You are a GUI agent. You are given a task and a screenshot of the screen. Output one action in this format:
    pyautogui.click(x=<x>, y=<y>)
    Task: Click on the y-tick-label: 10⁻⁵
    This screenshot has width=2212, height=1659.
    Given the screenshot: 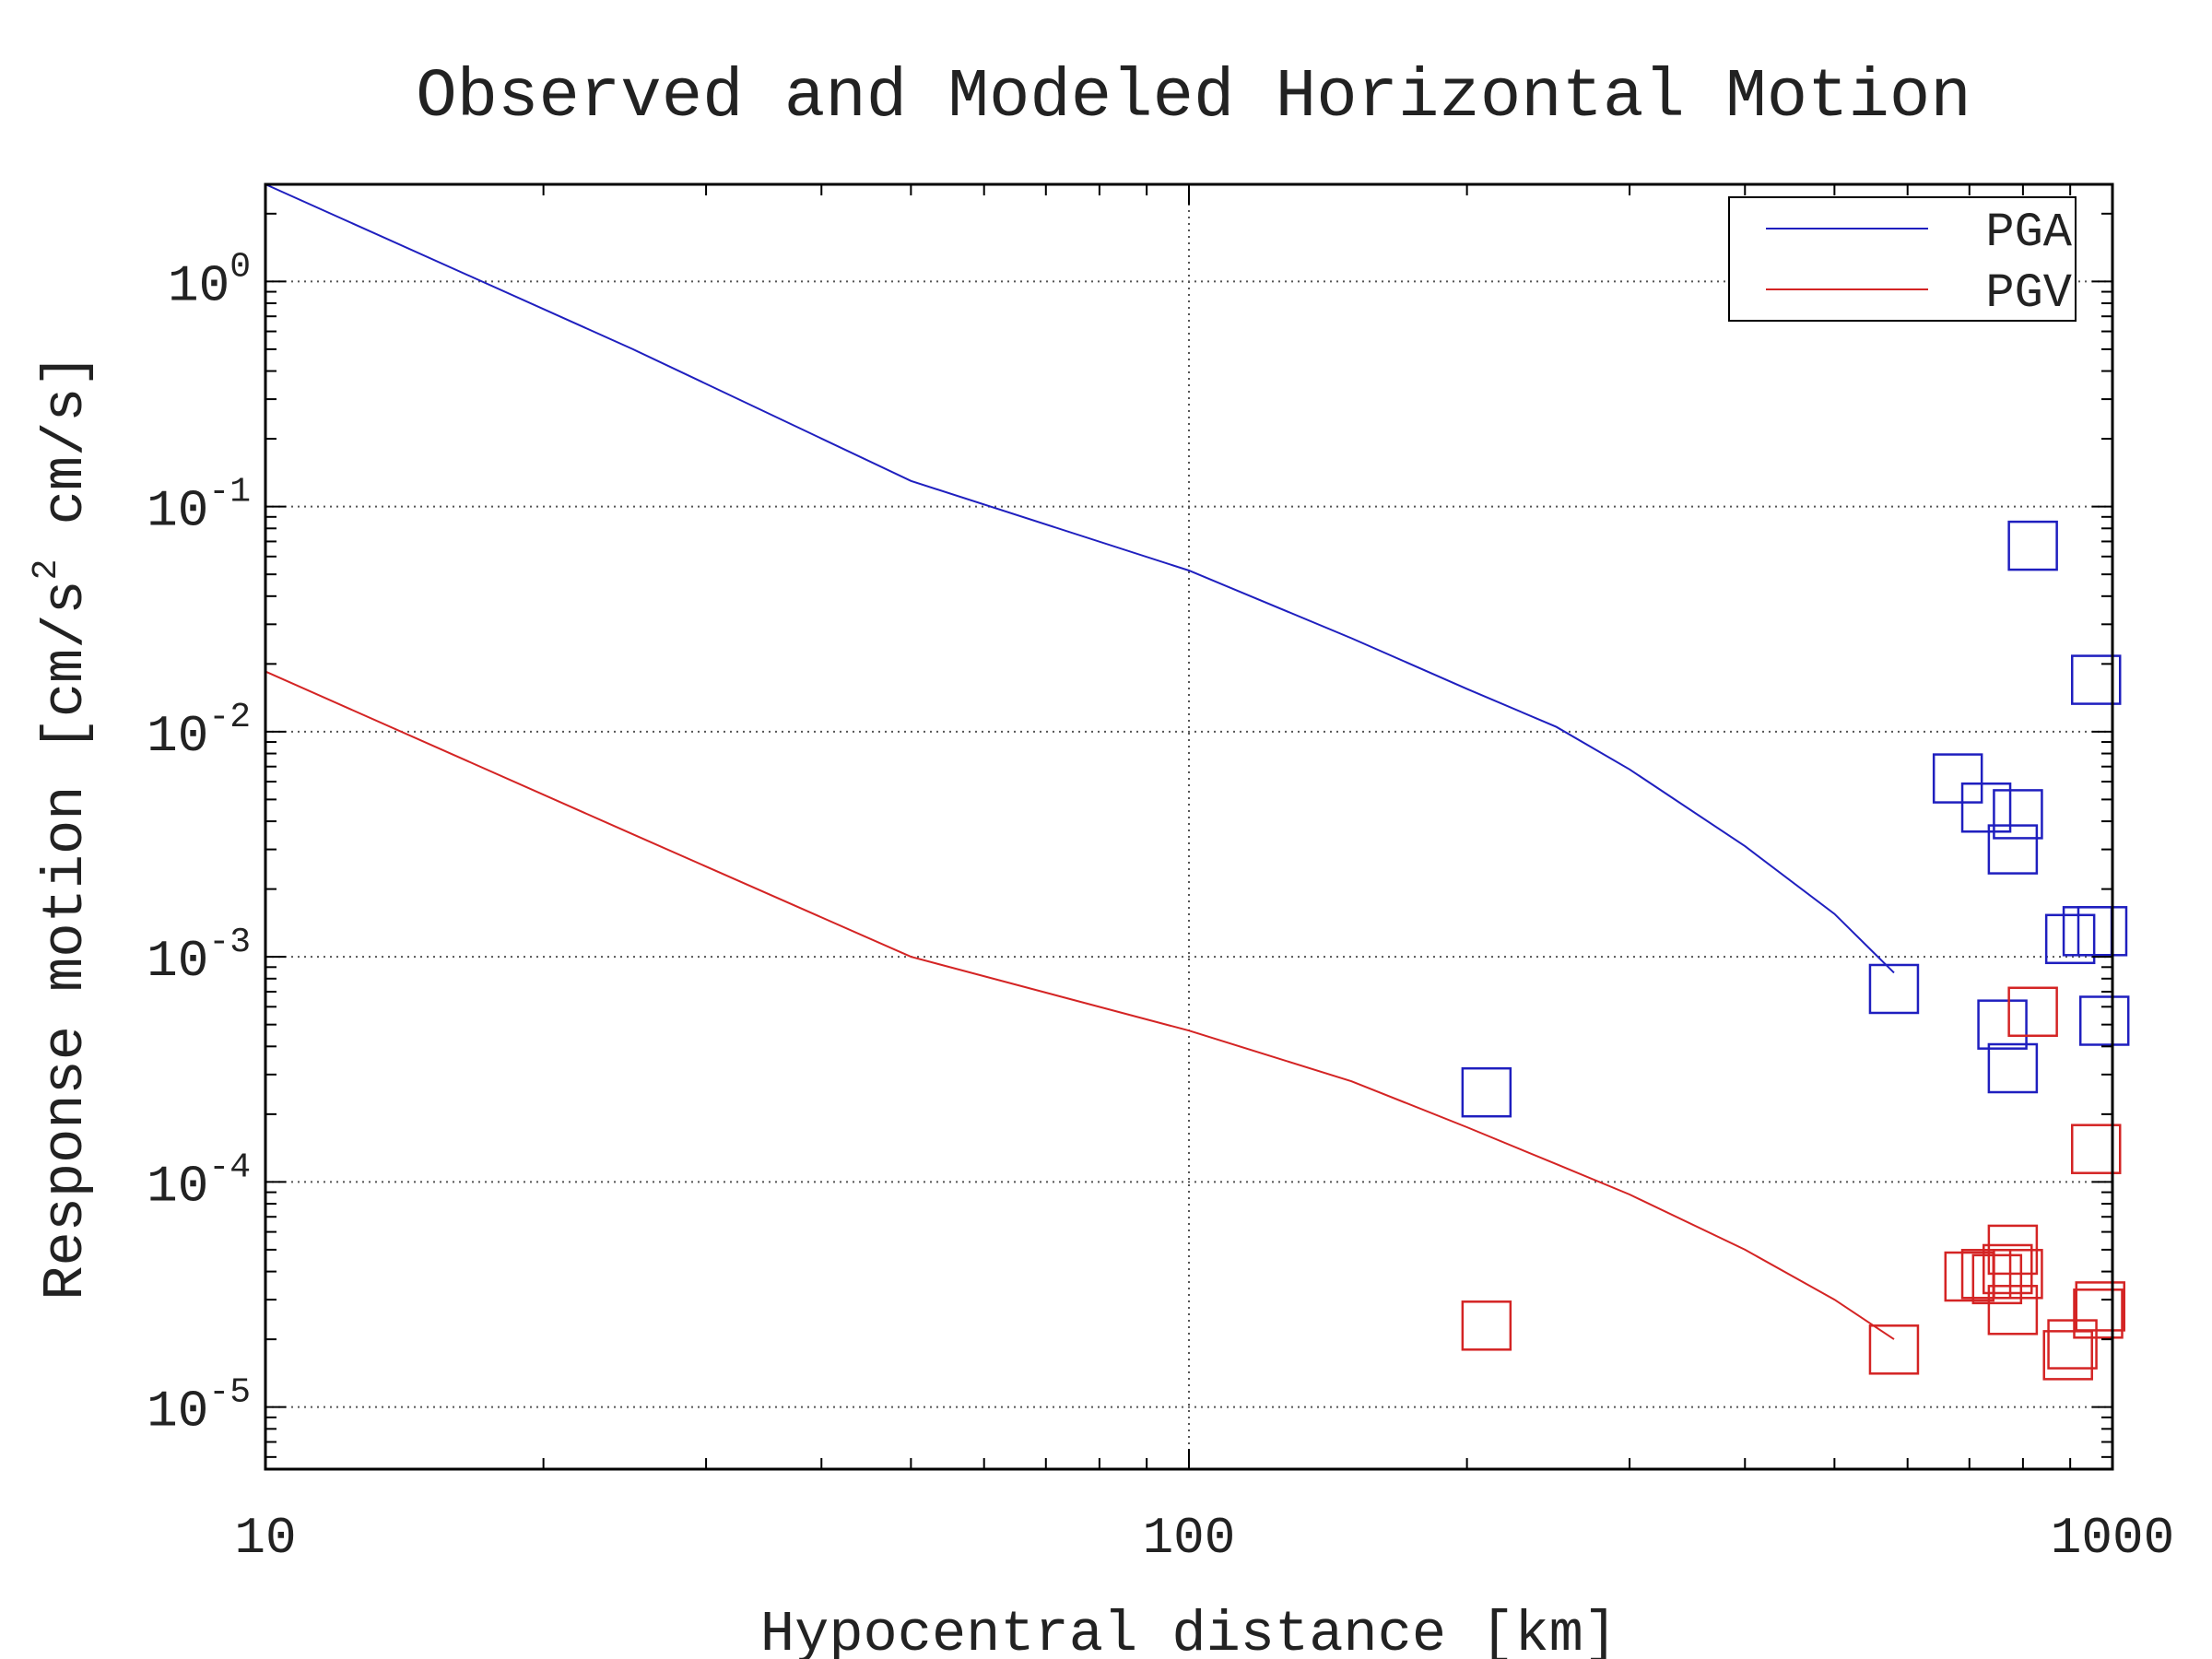 What is the action you would take?
    pyautogui.click(x=199, y=1407)
    